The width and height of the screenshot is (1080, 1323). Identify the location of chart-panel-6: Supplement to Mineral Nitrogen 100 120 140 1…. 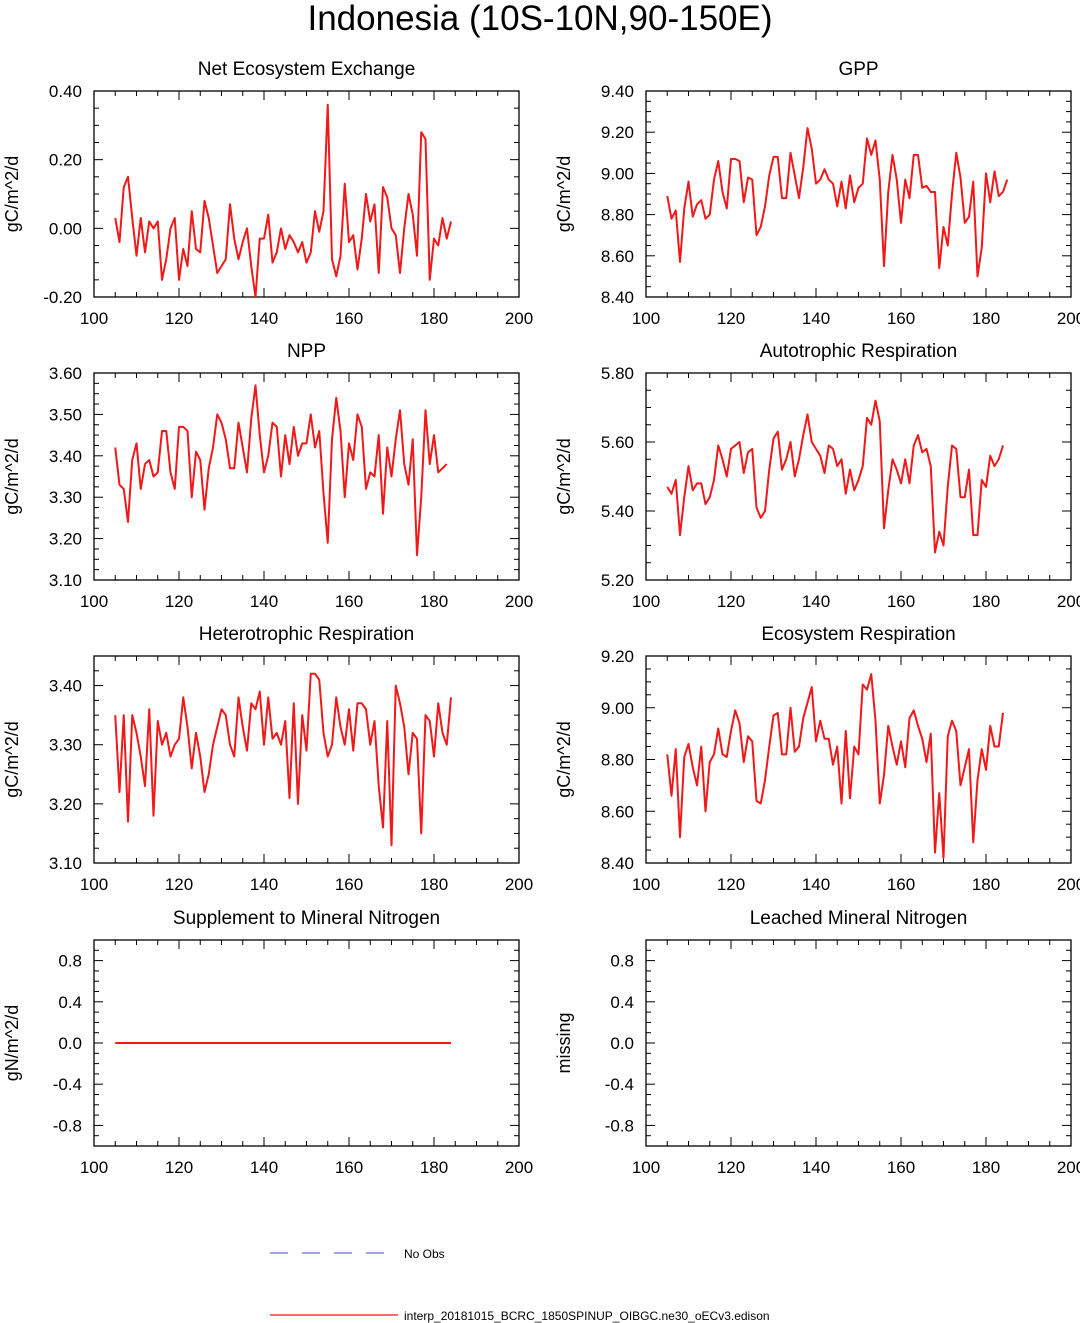
(267, 1042).